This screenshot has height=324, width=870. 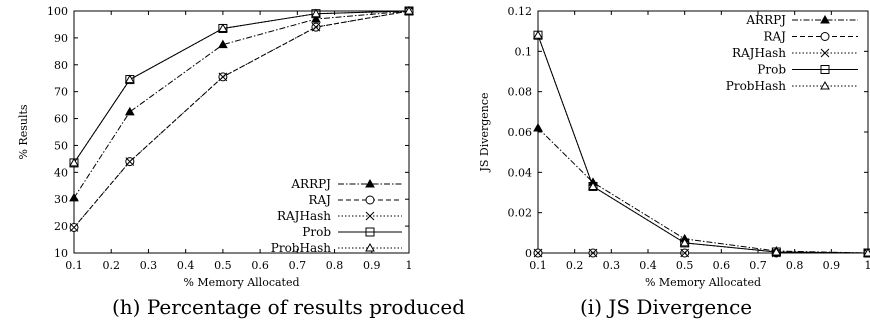 I want to click on y-tick-label: 20, so click(x=61, y=226).